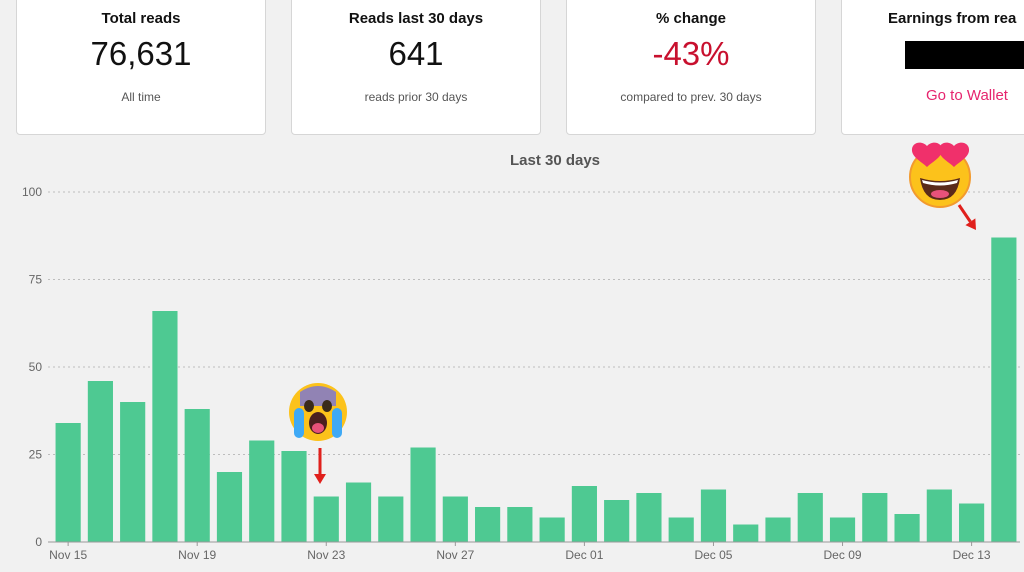  What do you see at coordinates (455, 555) in the screenshot?
I see `x-tick-label: Nov 27` at bounding box center [455, 555].